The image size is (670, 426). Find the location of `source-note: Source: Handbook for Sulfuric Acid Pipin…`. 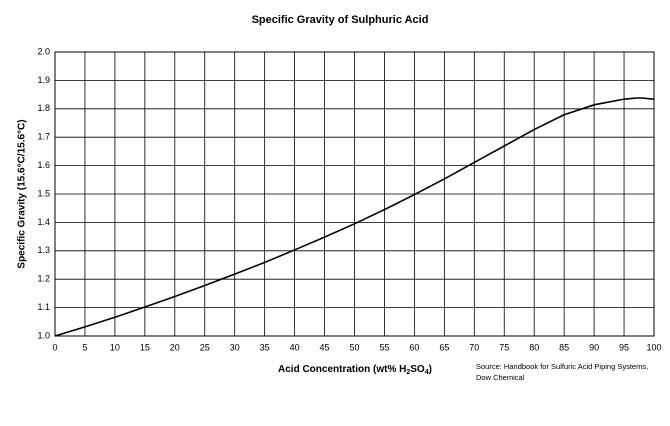

source-note: Source: Handbook for Sulfuric Acid Pipin… is located at coordinates (562, 366).